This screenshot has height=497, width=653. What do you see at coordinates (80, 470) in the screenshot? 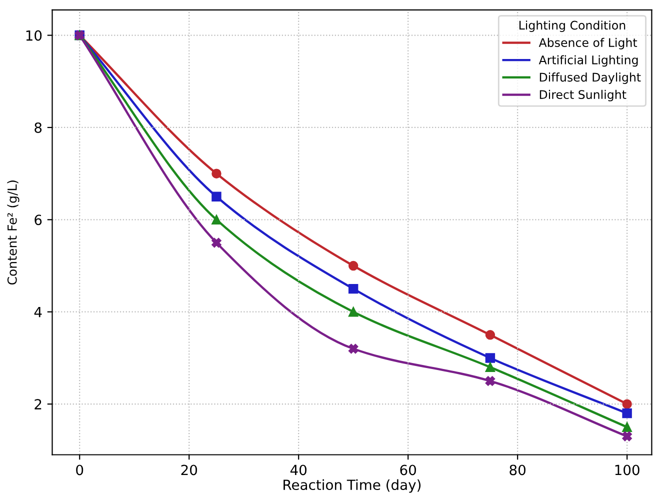
I see `x-tick-label: 0` at bounding box center [80, 470].